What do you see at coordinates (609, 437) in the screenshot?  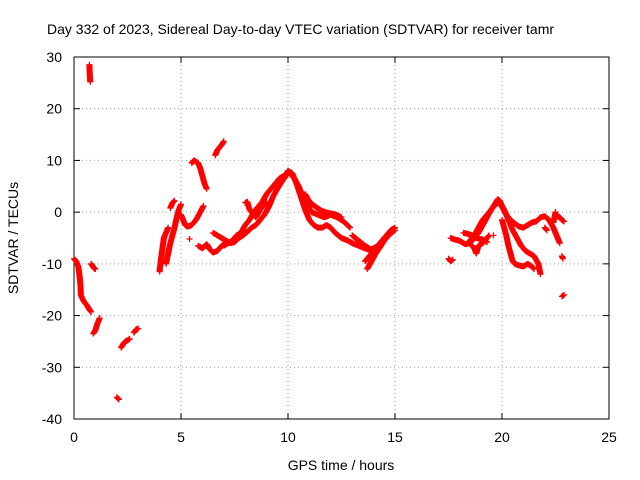 I see `x-tick-label: 25` at bounding box center [609, 437].